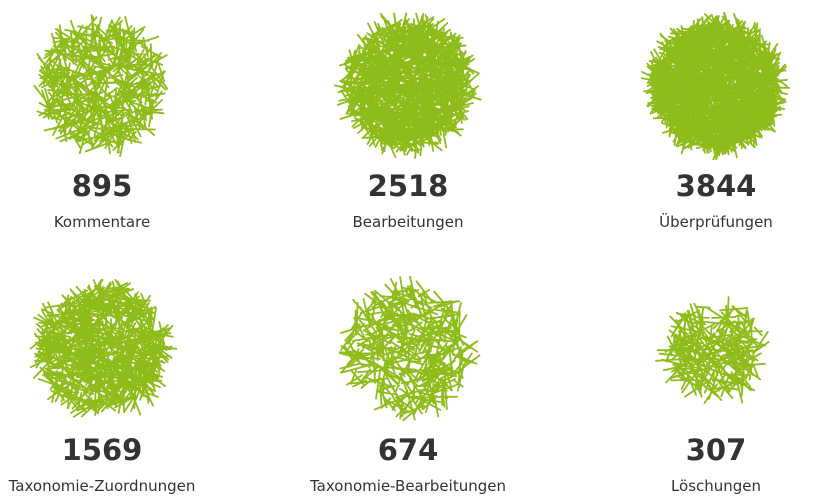 The width and height of the screenshot is (816, 499). What do you see at coordinates (408, 222) in the screenshot?
I see `stat-label: Bearbeitungen` at bounding box center [408, 222].